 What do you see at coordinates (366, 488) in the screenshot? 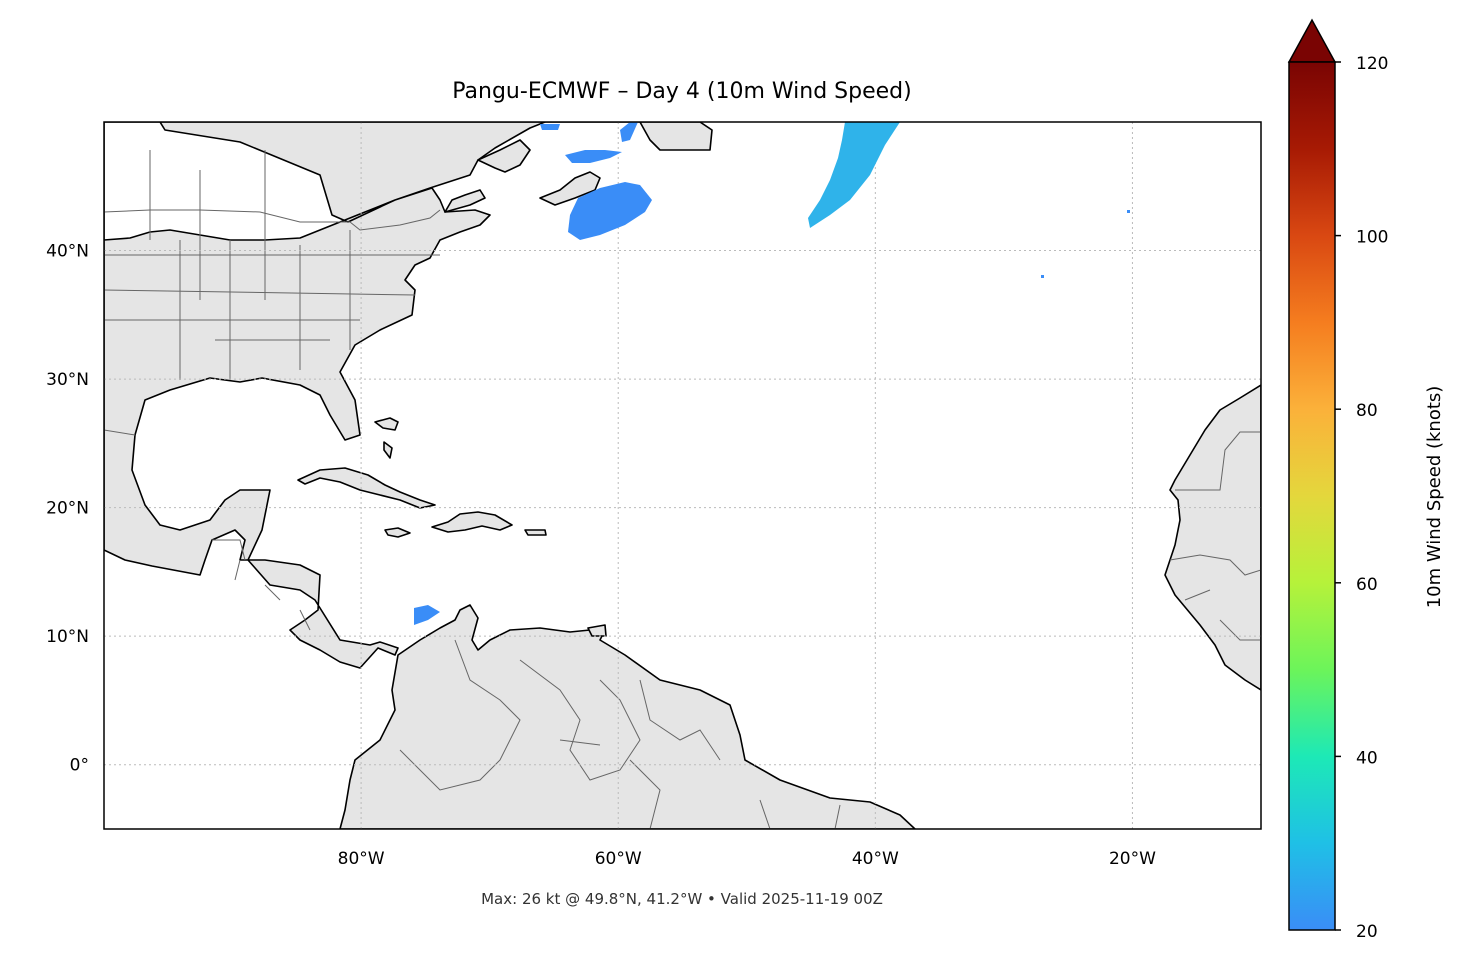
I see `cuba-land` at bounding box center [366, 488].